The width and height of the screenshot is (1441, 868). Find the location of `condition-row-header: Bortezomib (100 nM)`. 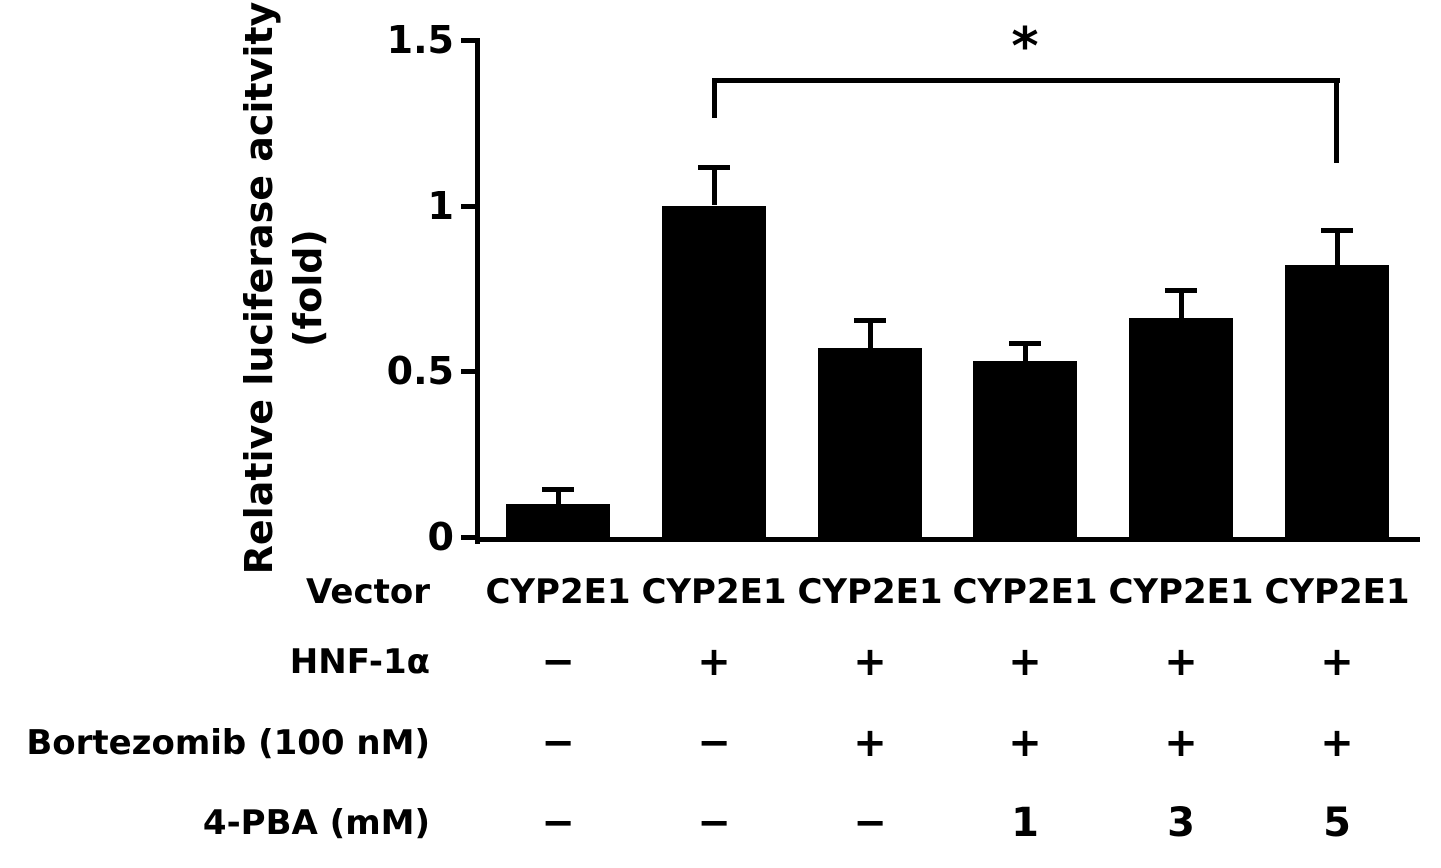

condition-row-header: Bortezomib (100 nM) is located at coordinates (228, 743).